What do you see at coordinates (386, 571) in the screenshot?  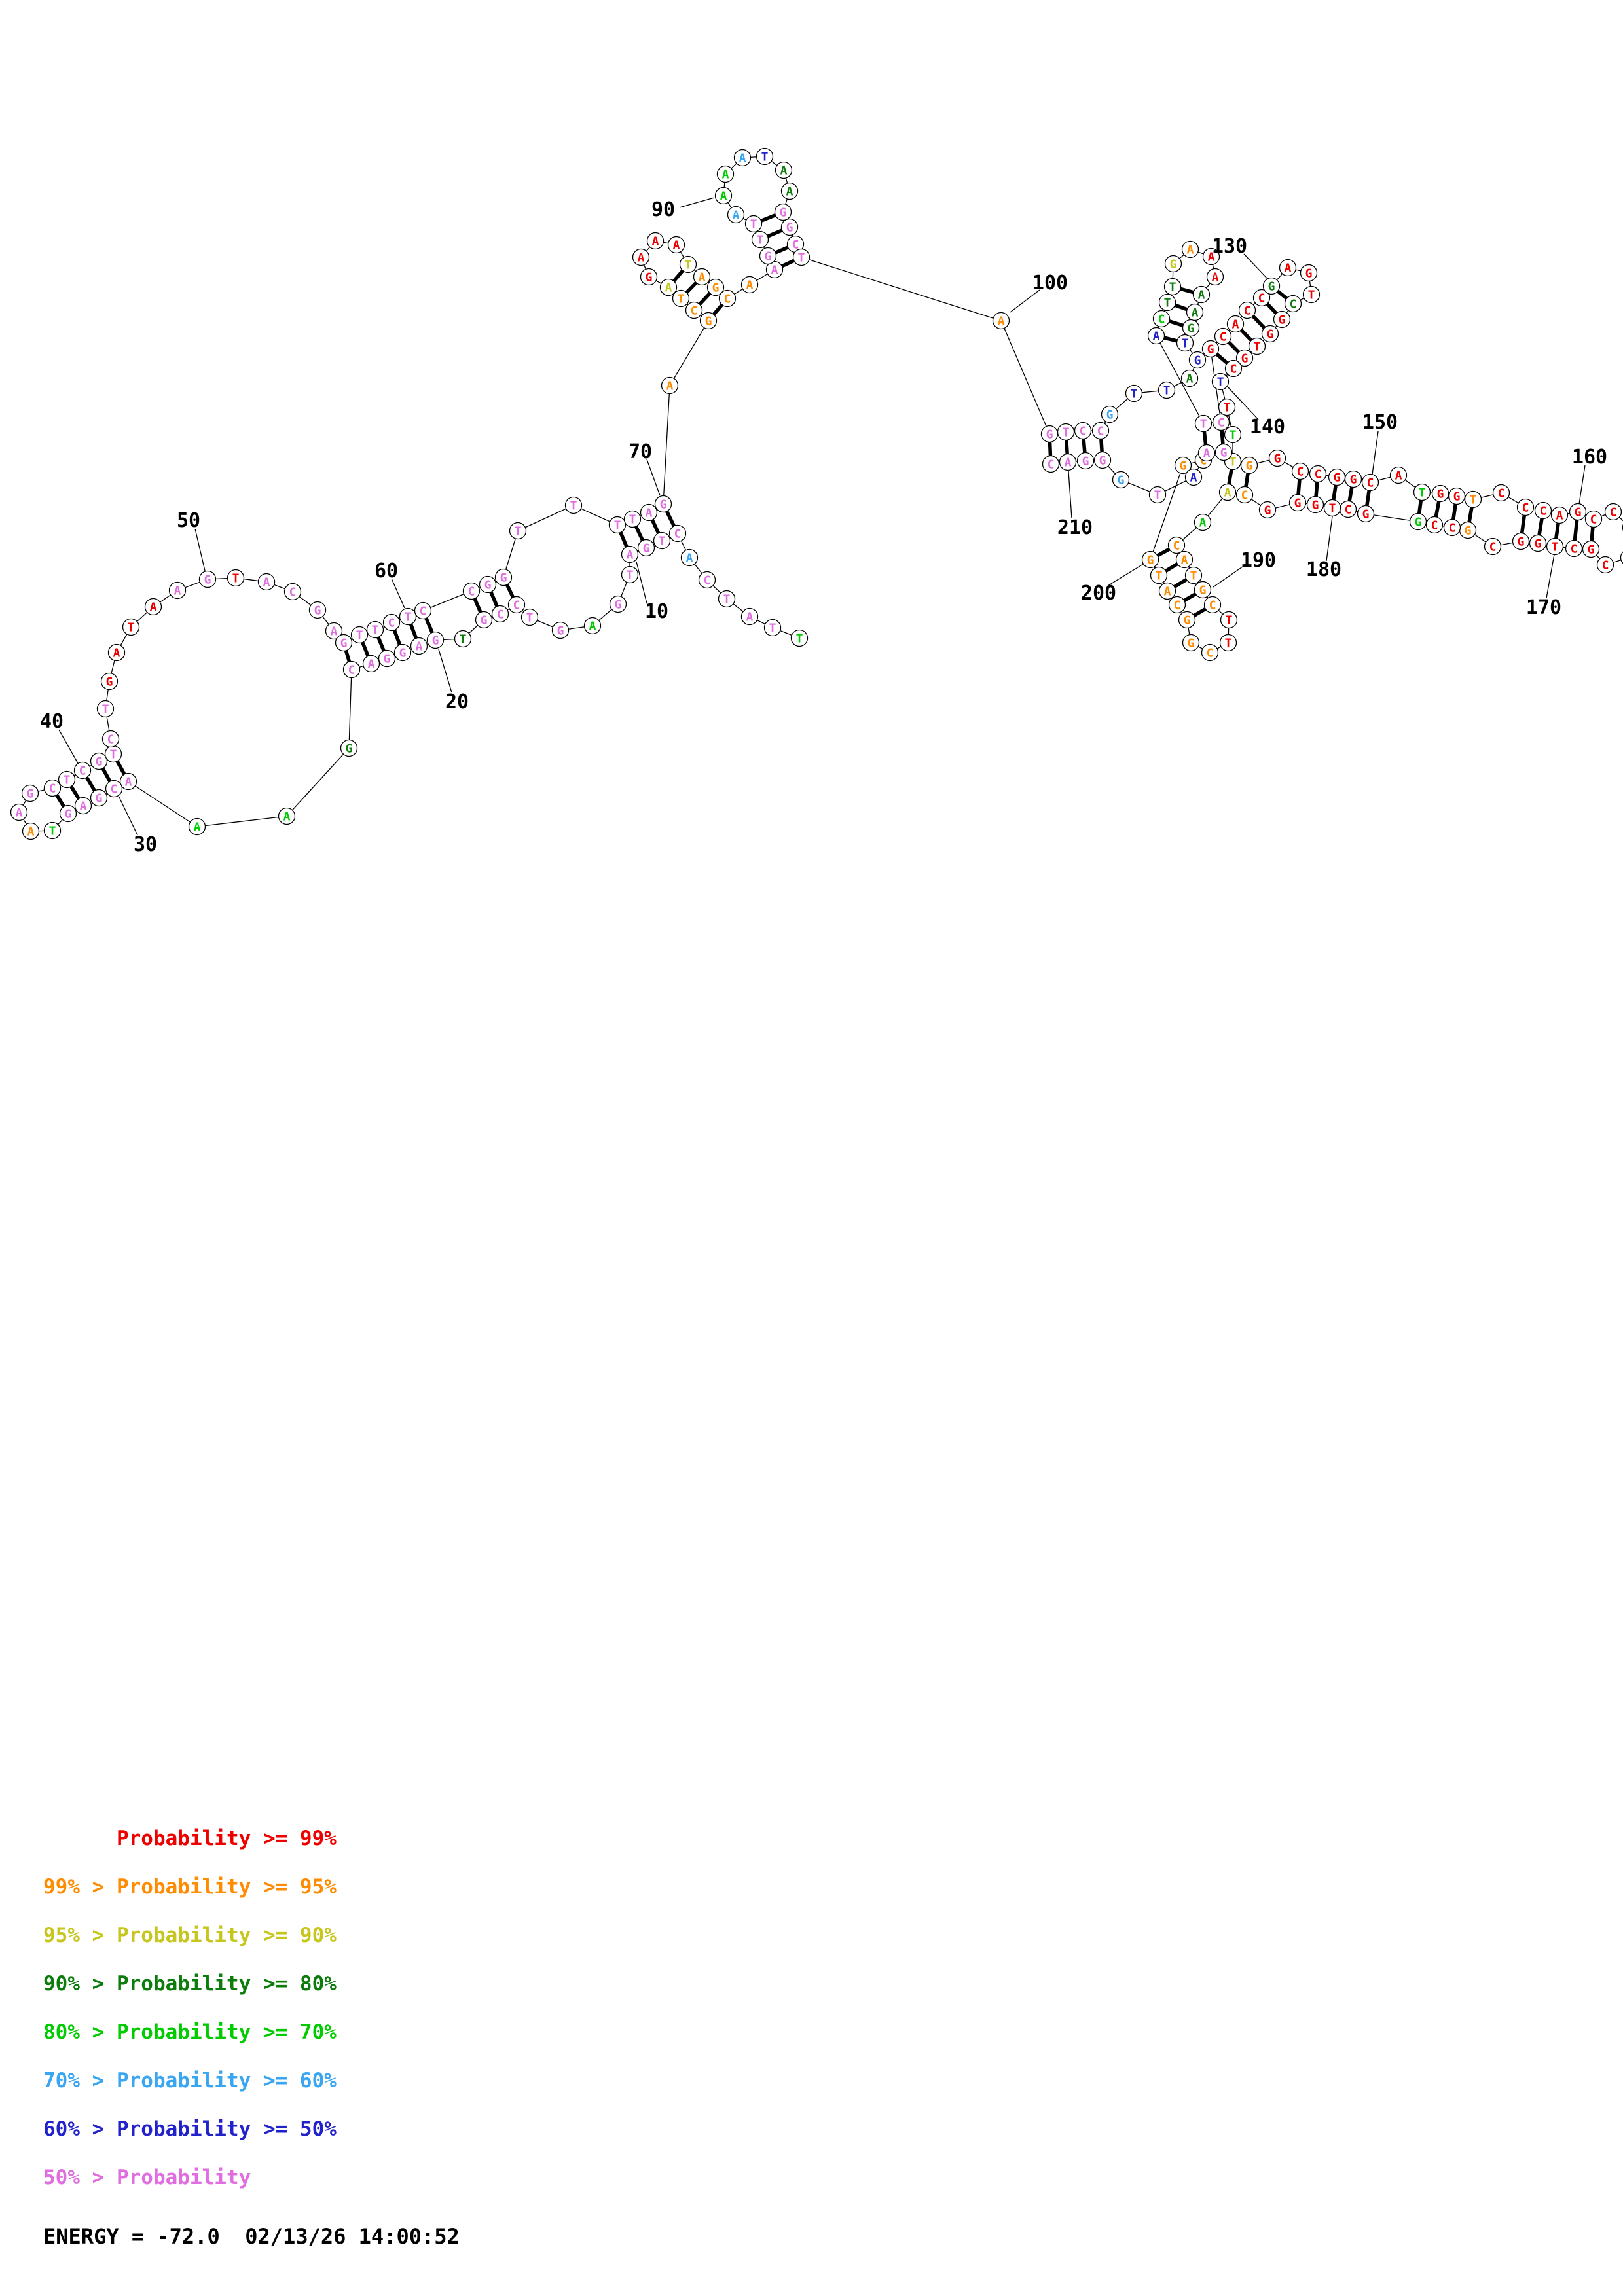 I see `position-label: 60` at bounding box center [386, 571].